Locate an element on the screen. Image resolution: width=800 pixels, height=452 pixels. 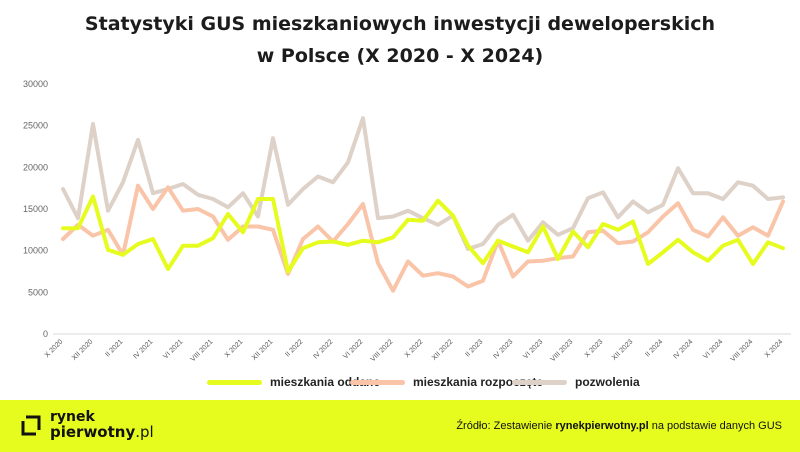
x-tick-label: II 2022 is located at coordinates (294, 348).